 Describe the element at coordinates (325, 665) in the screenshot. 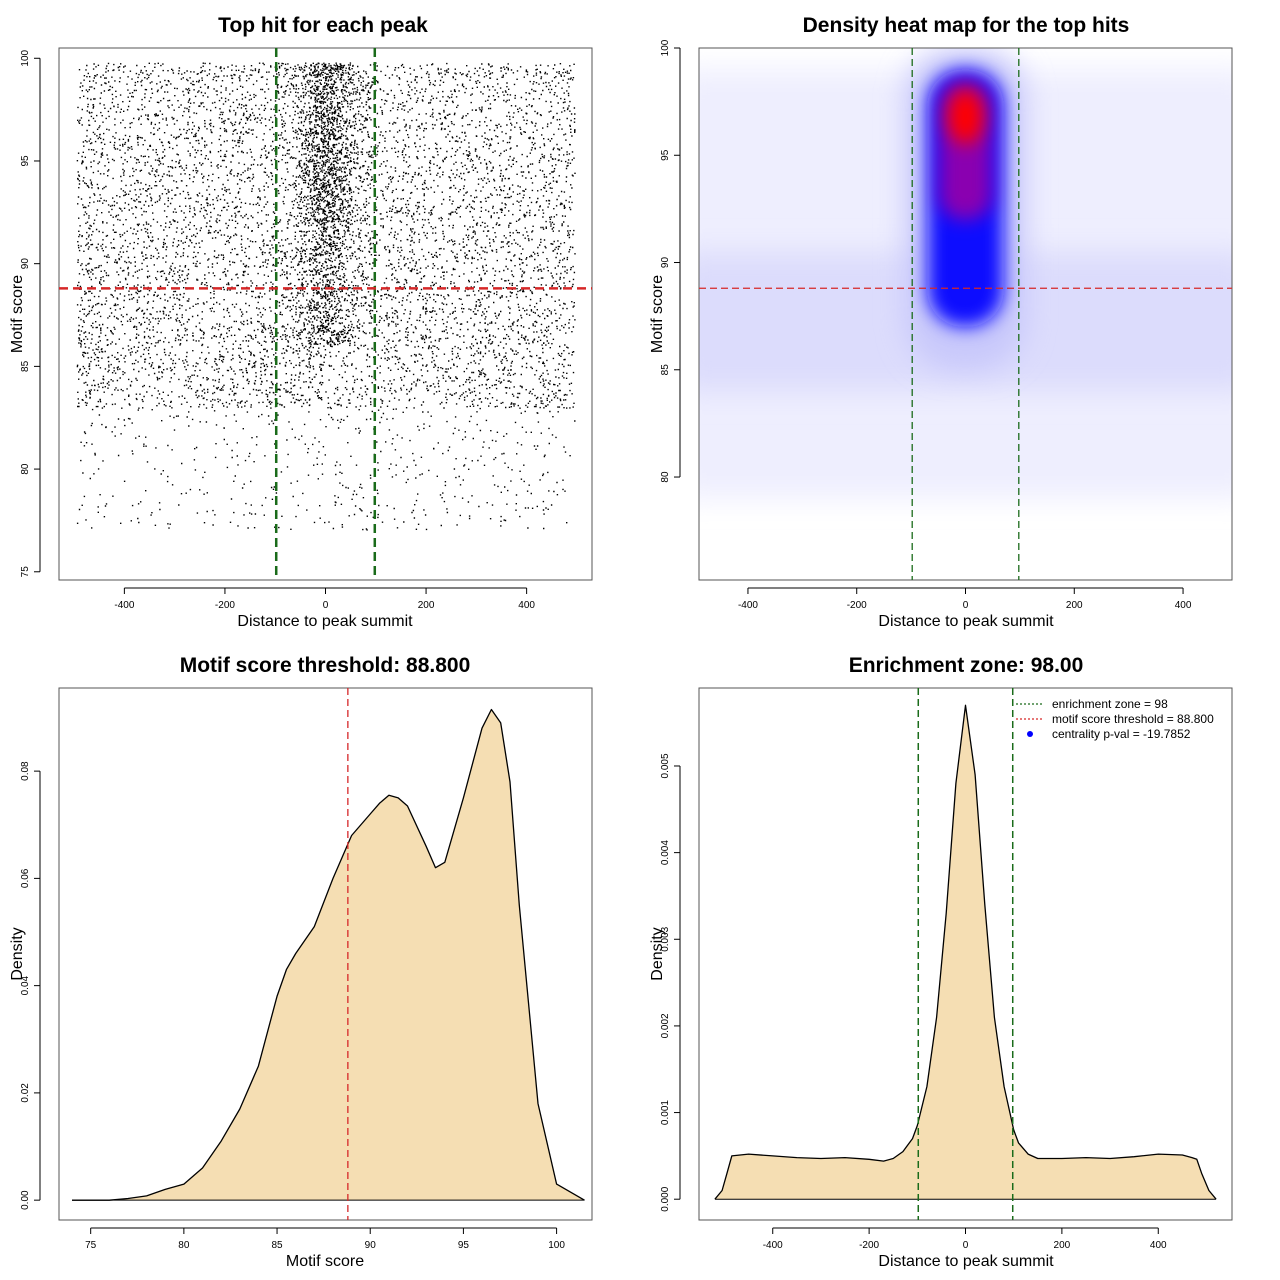

I see `score-density-title: Motif score threshold: 88.800` at that location.